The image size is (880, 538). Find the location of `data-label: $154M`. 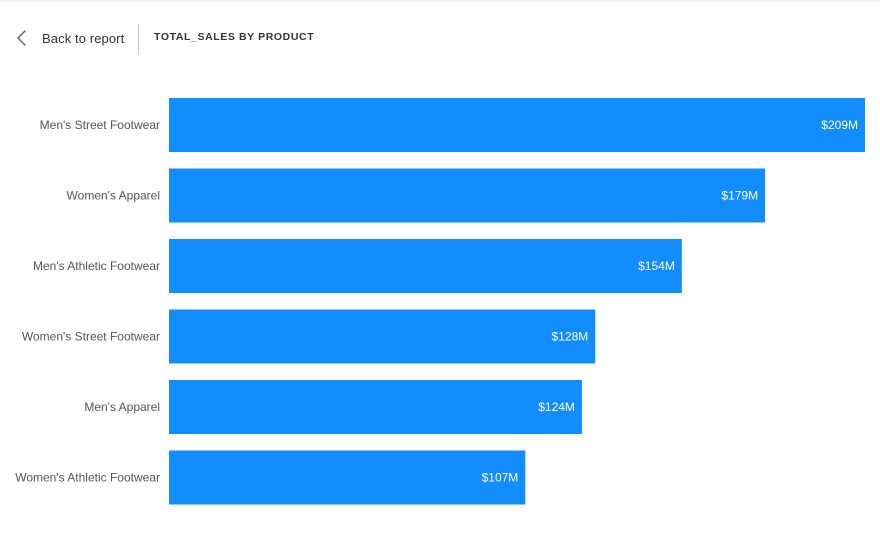

data-label: $154M is located at coordinates (656, 266).